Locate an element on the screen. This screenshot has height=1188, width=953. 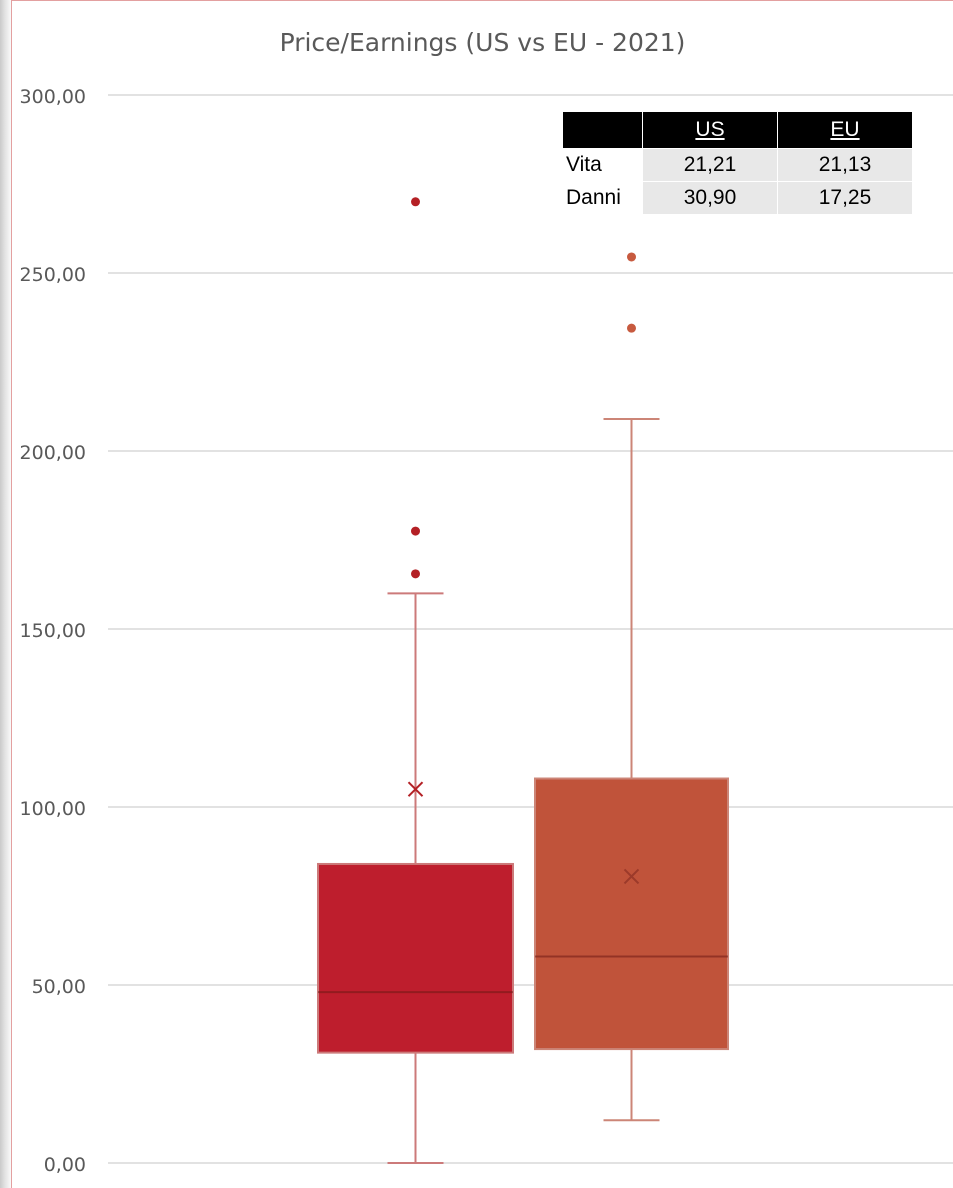
y-tick-label: 300,00 is located at coordinates (53, 97).